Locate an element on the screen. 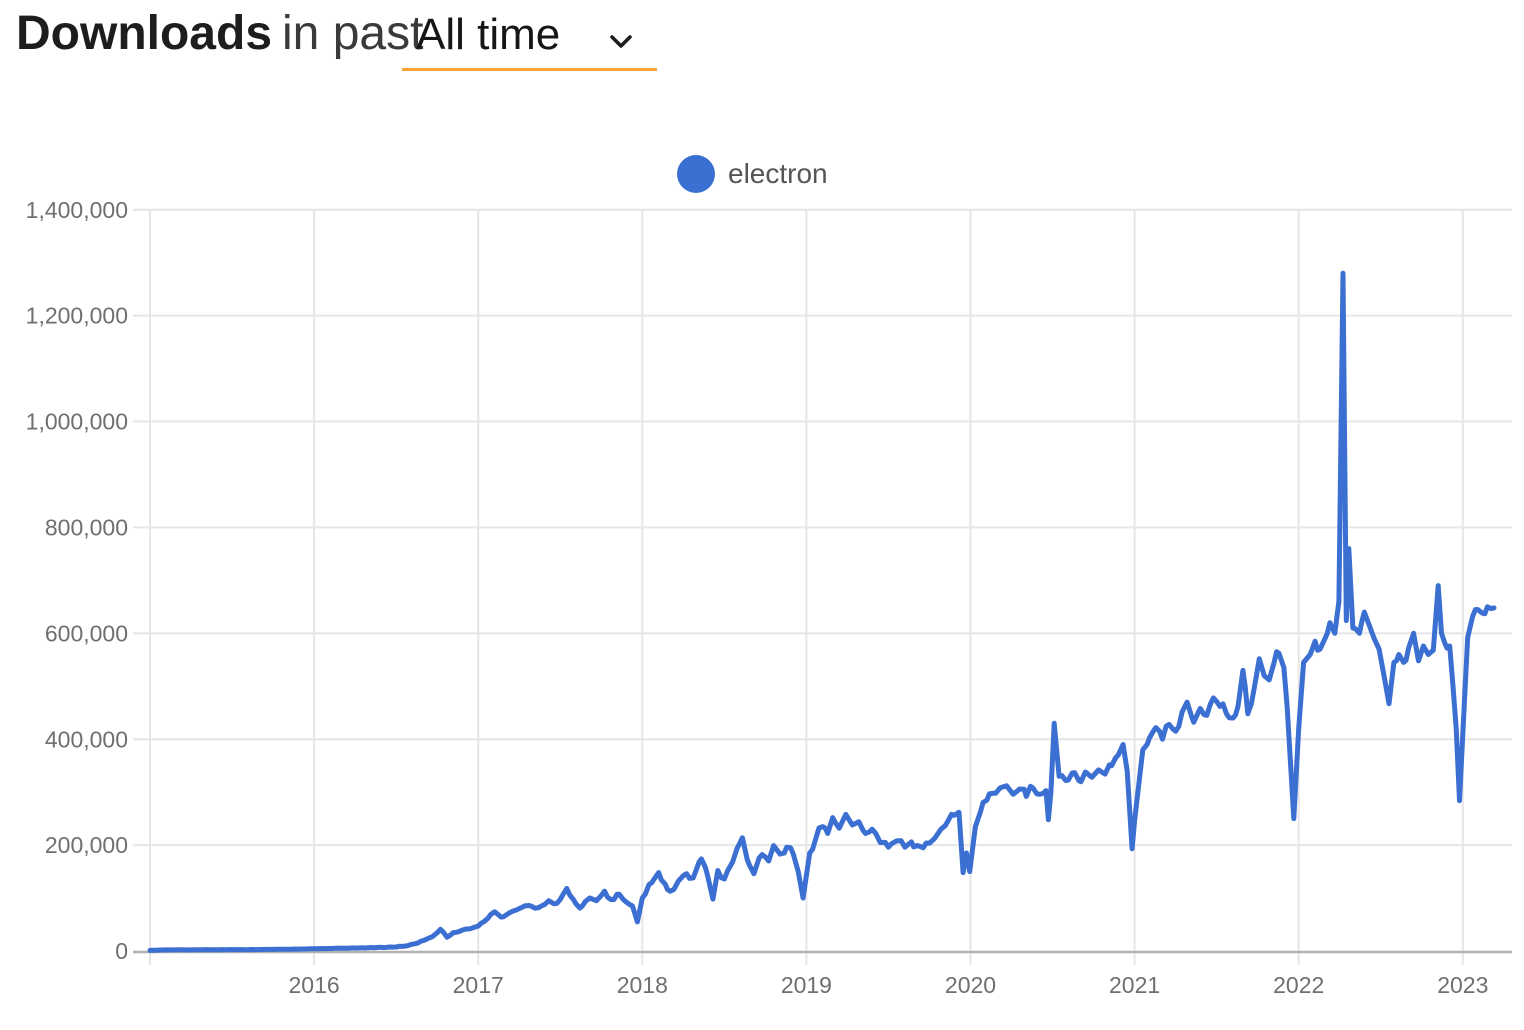  chart-legend: electron is located at coordinates (752, 174).